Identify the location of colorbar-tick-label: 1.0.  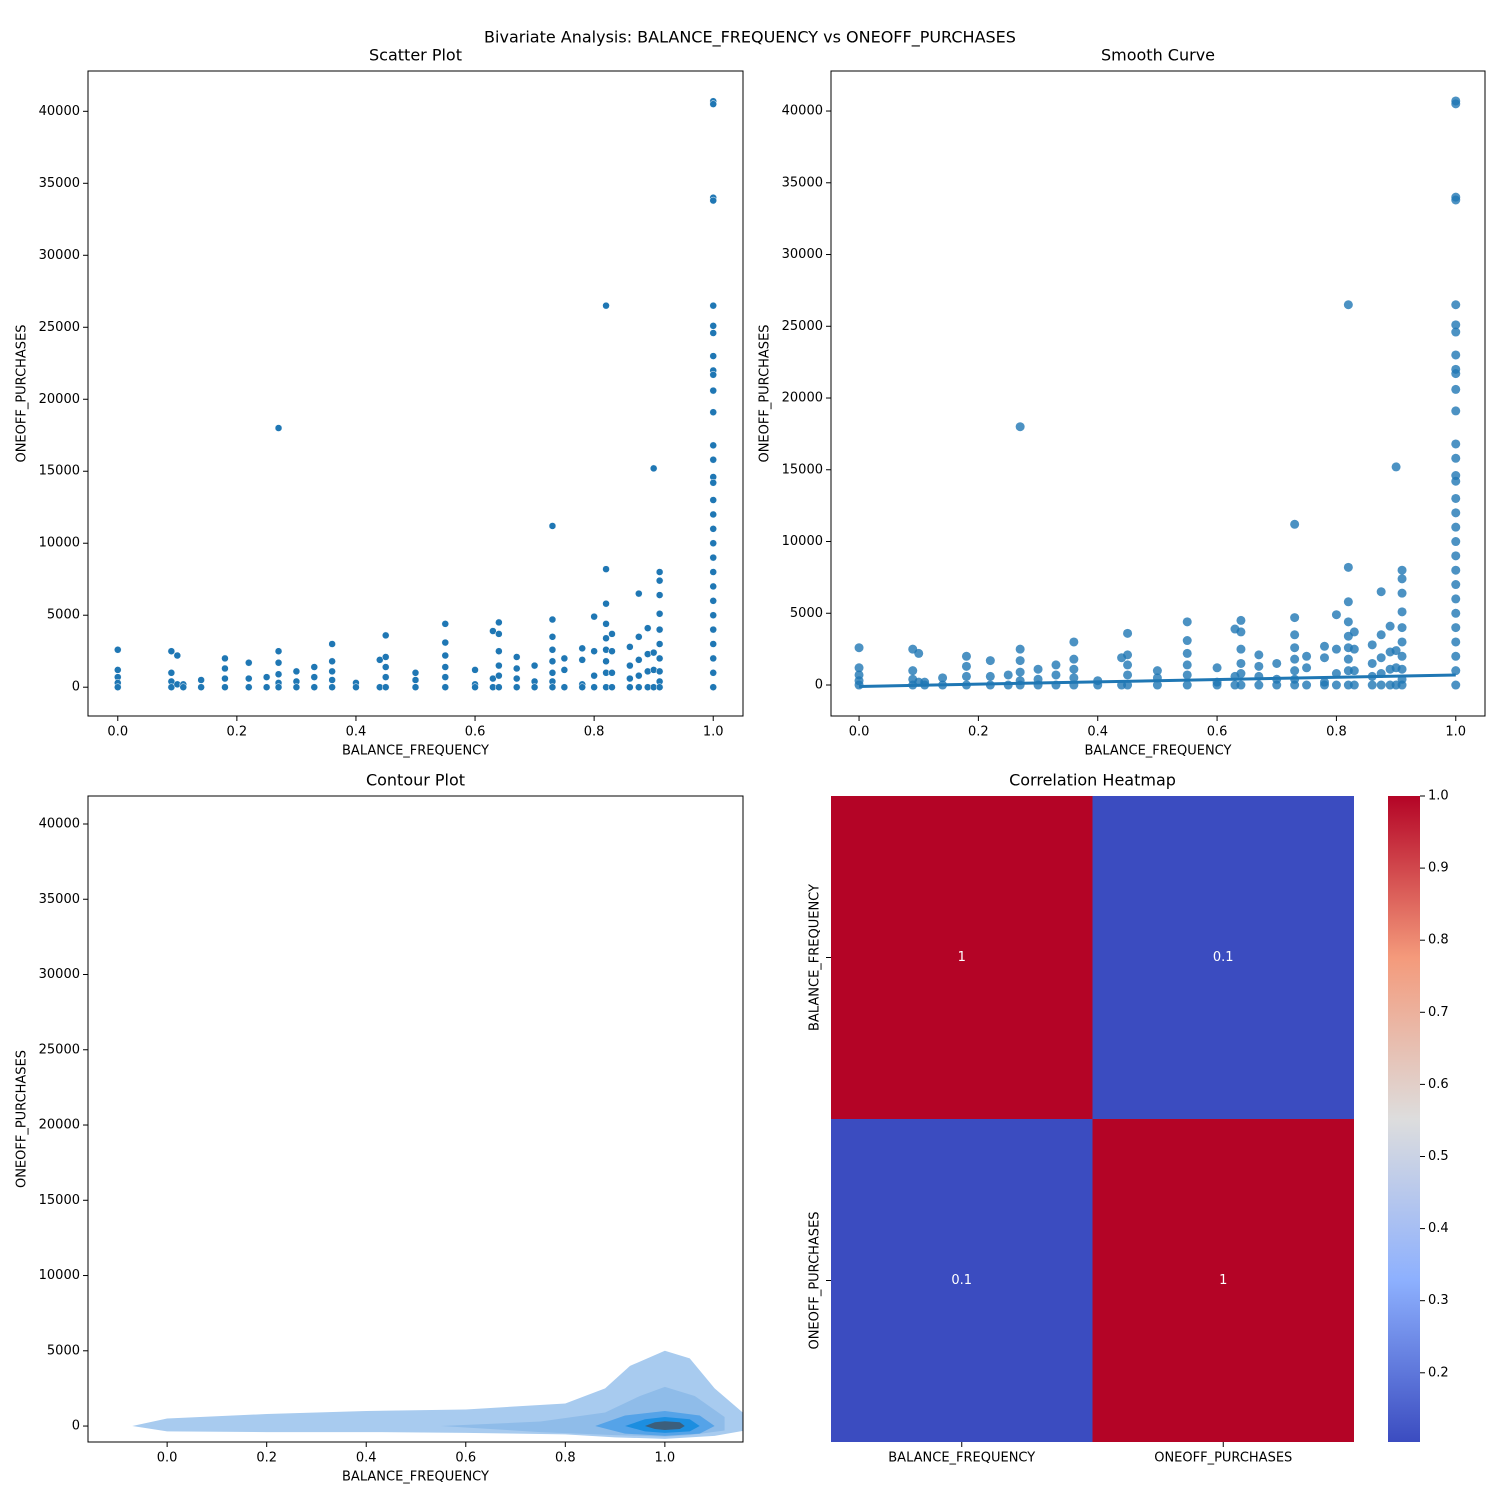
(1438, 796).